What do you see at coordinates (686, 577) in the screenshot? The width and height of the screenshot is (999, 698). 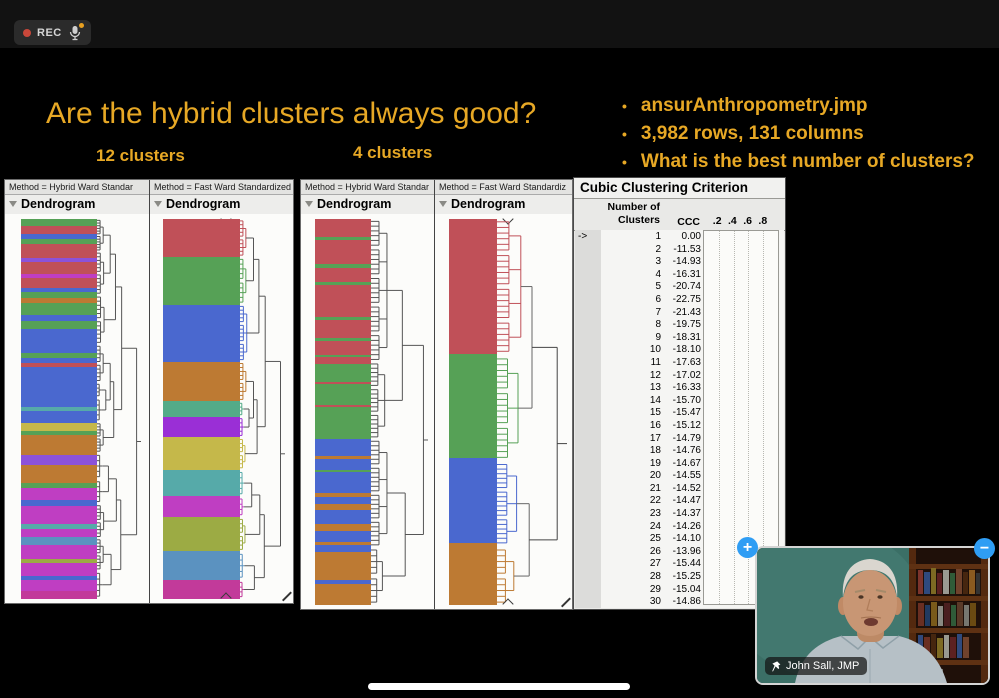 I see `cell-ccc-value: -15.25` at bounding box center [686, 577].